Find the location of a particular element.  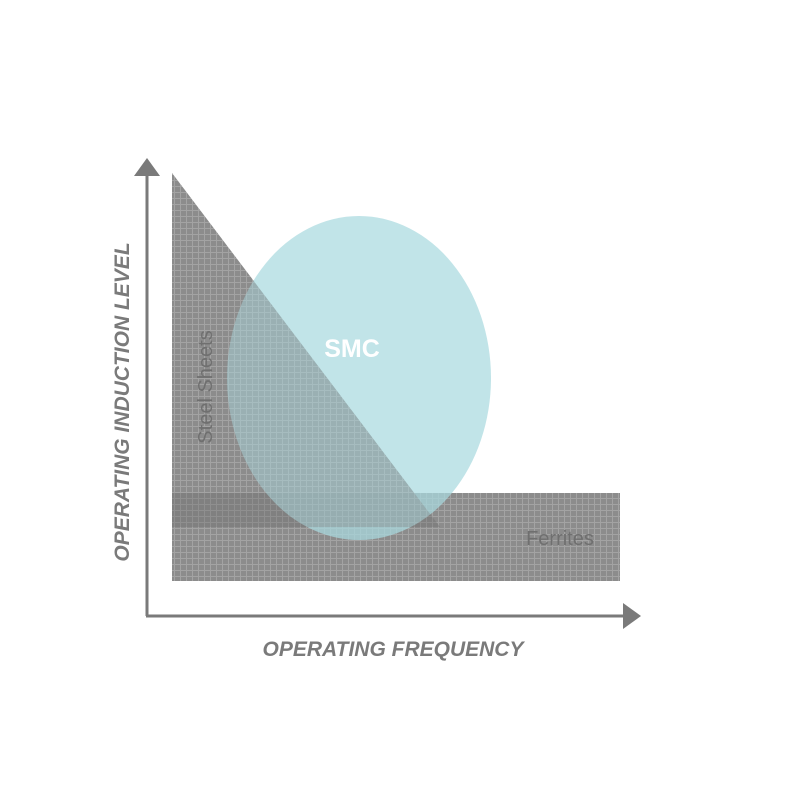

smc-overlap-texture is located at coordinates (306, 350).